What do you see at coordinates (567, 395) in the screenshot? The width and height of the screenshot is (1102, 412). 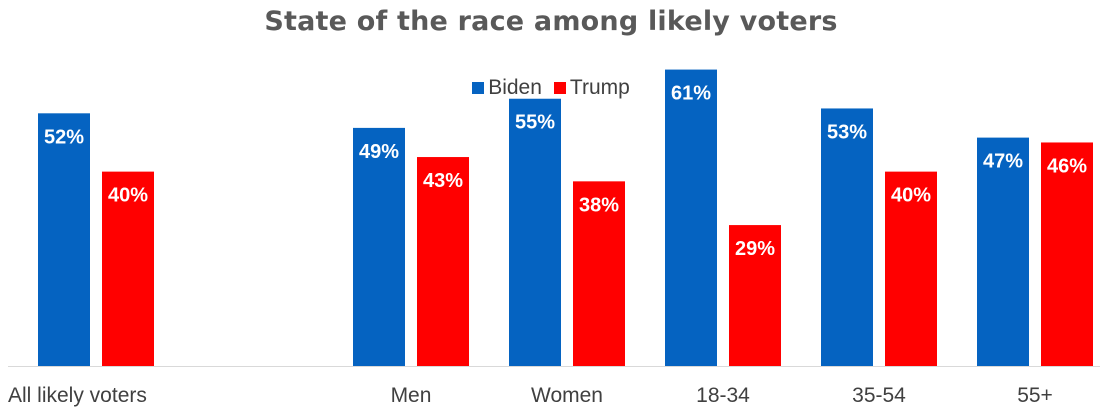 I see `x-tick-label-women: Women` at bounding box center [567, 395].